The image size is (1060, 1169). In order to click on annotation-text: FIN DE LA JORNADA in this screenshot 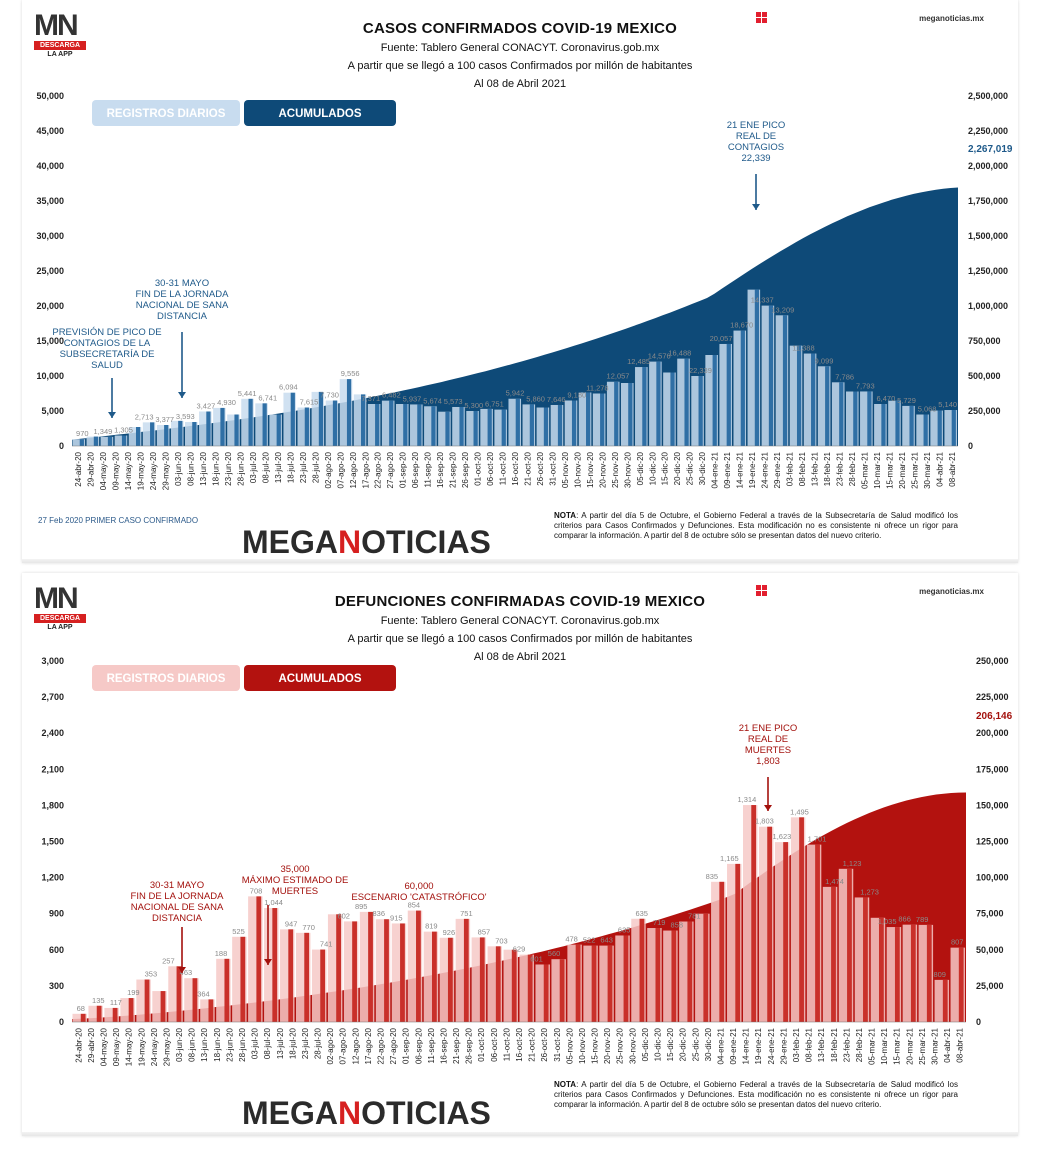, I will do `click(178, 896)`.